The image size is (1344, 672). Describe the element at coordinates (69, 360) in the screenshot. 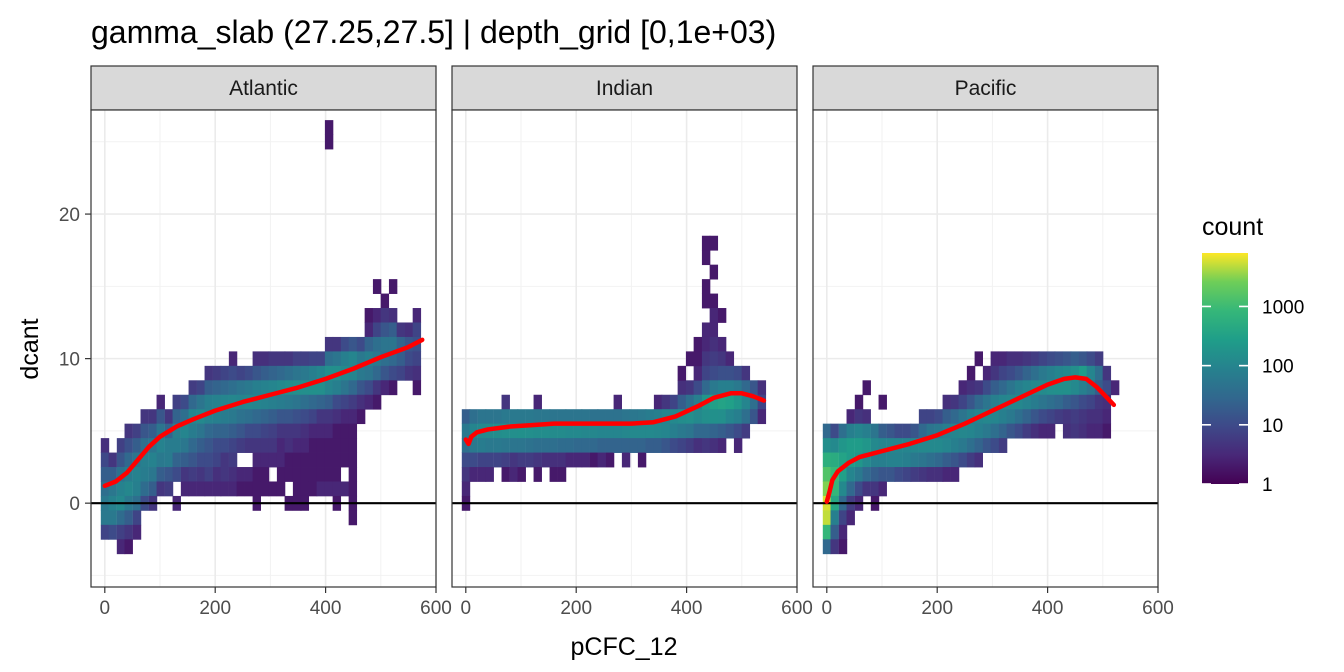

I see `y-tick-label: 10` at that location.